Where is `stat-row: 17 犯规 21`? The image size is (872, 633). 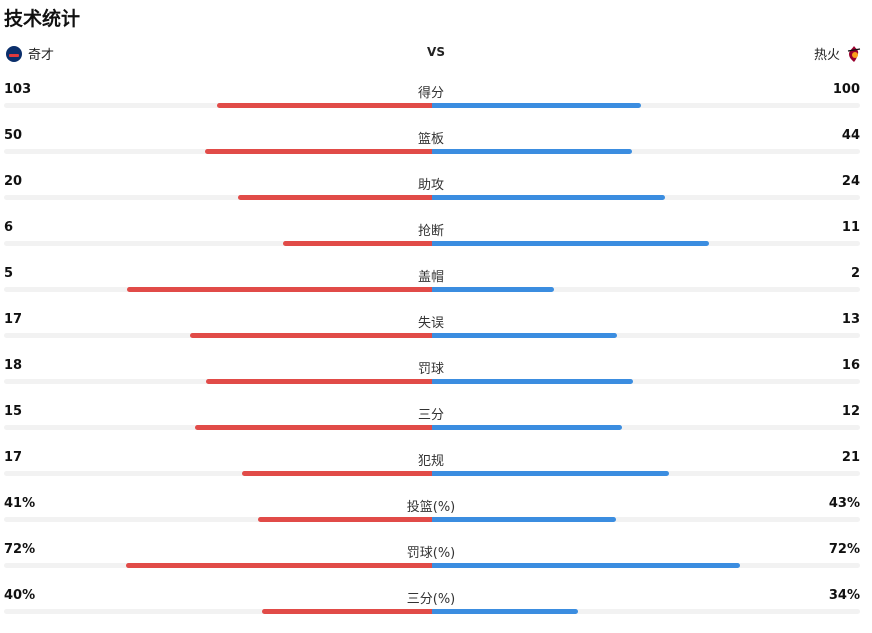 stat-row: 17 犯规 21 is located at coordinates (436, 469).